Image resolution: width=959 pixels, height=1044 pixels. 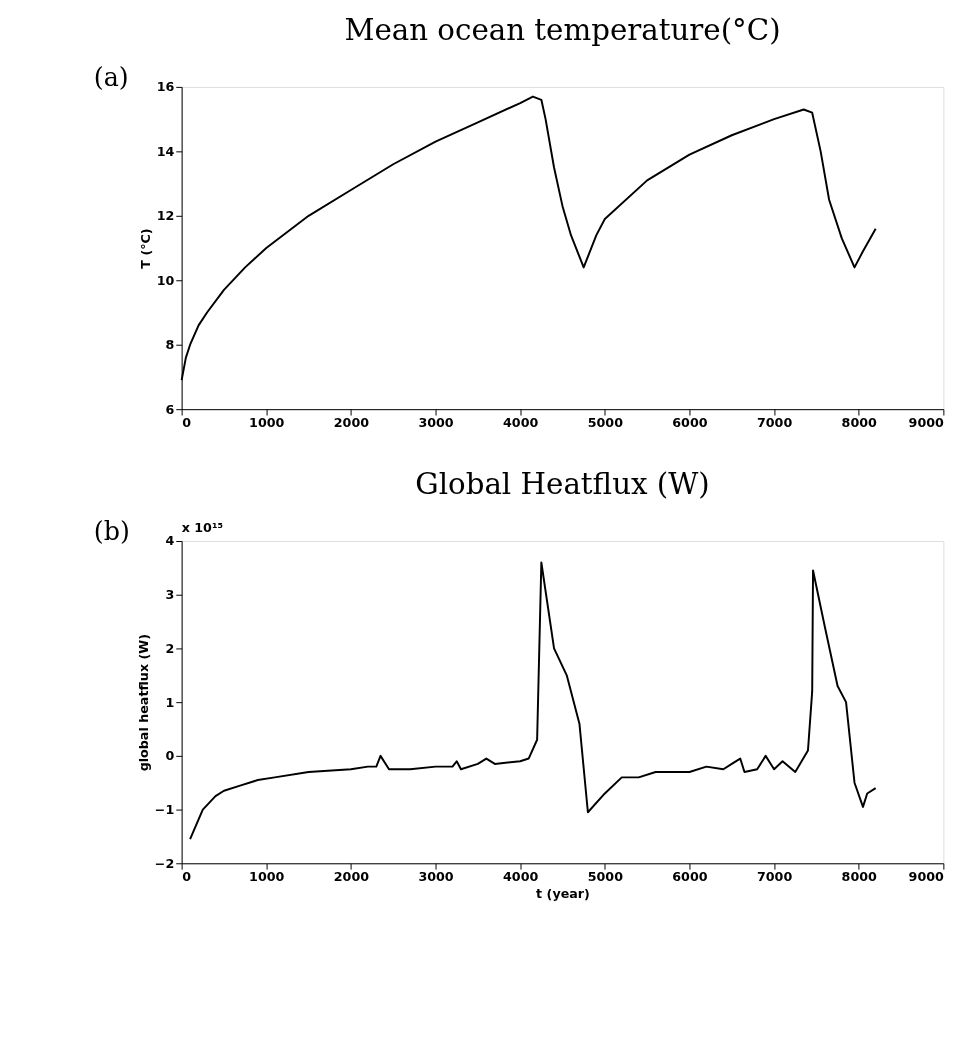 What do you see at coordinates (164, 863) in the screenshot?
I see `y-tick-label: −2` at bounding box center [164, 863].